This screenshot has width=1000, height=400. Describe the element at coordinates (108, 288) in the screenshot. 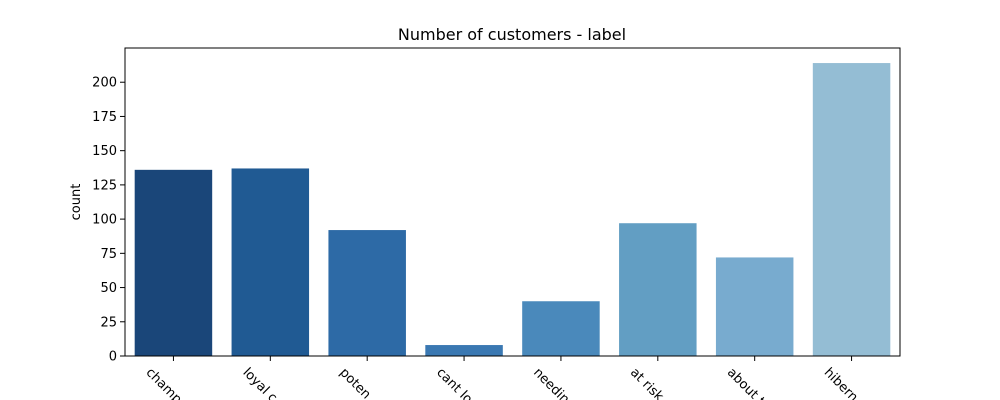

I see `y-tick-label-2: 50` at that location.